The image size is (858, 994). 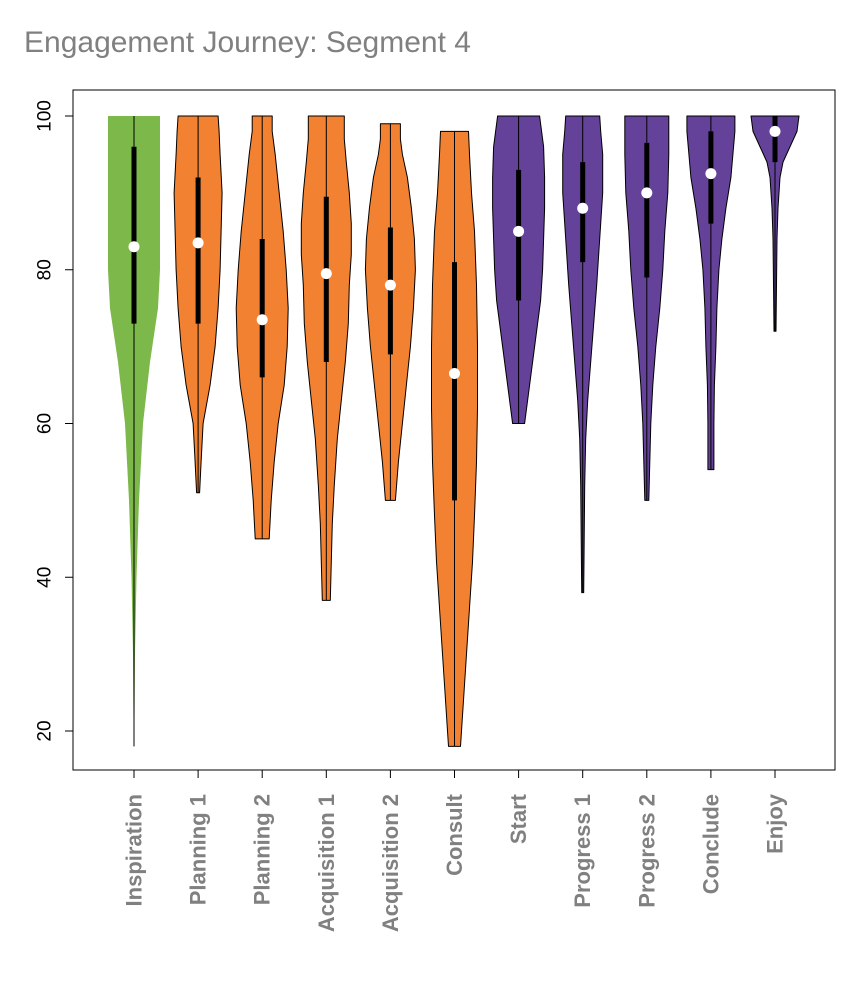 I want to click on y-tick-label: 80, so click(x=45, y=269).